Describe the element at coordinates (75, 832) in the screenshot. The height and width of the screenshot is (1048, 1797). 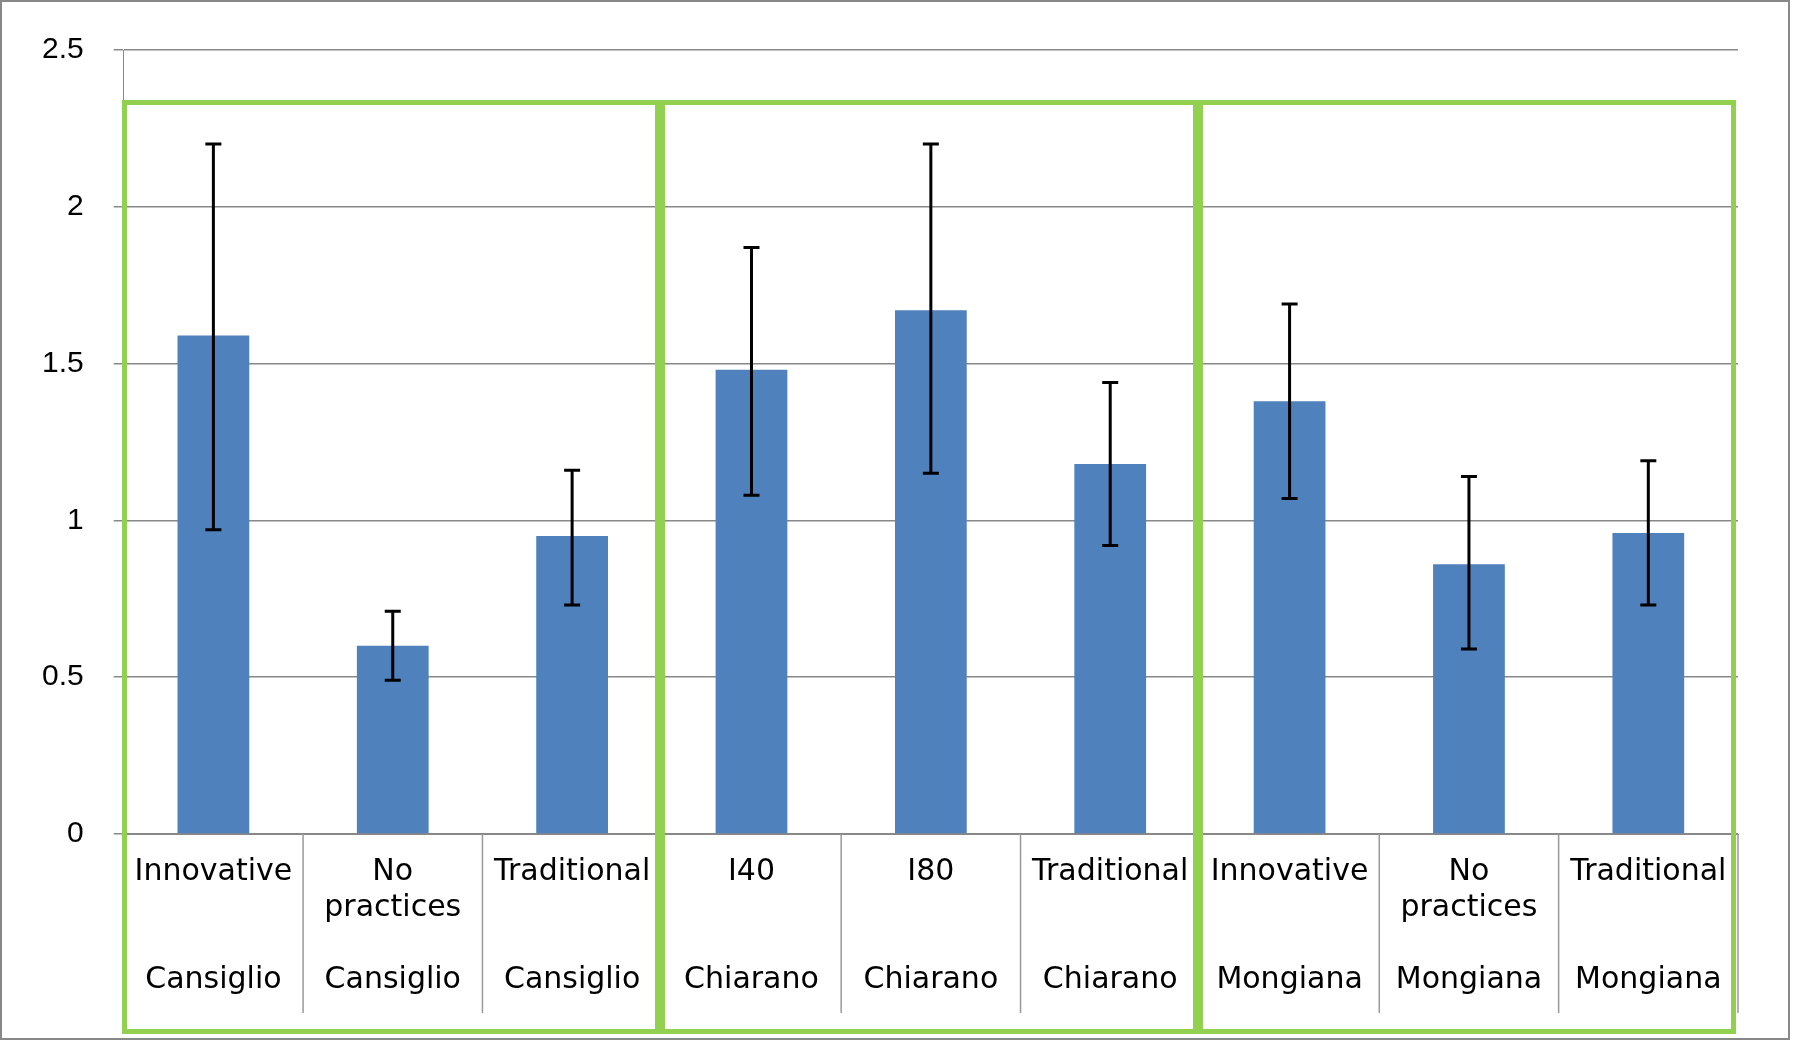
I see `y-tick-label: 0` at that location.